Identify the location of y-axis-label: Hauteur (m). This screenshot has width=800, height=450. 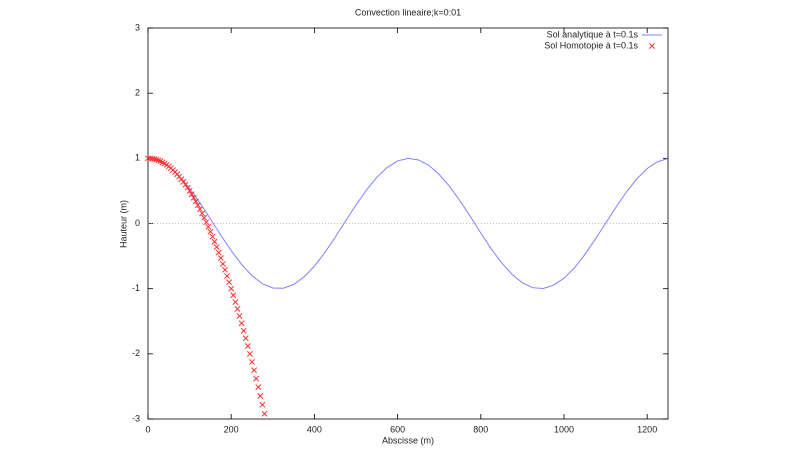
(123, 224).